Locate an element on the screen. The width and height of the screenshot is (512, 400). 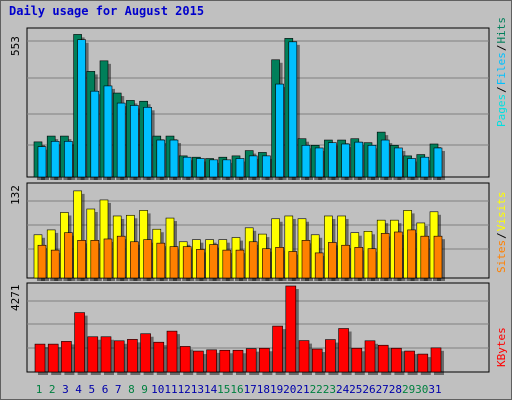
x-tick-label-20: 20 is located at coordinates (289, 389).